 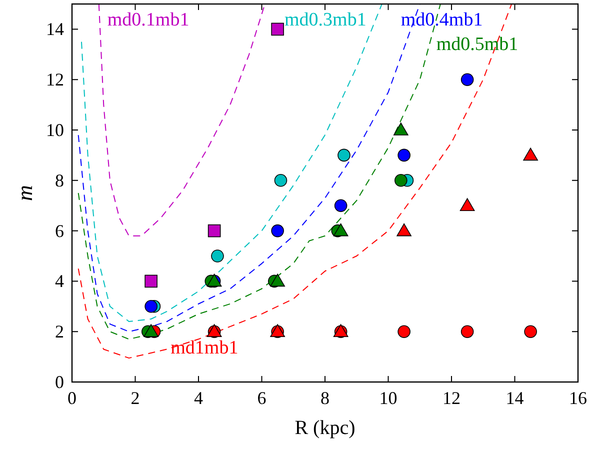 What do you see at coordinates (59, 332) in the screenshot?
I see `y-tick-label: 2` at bounding box center [59, 332].